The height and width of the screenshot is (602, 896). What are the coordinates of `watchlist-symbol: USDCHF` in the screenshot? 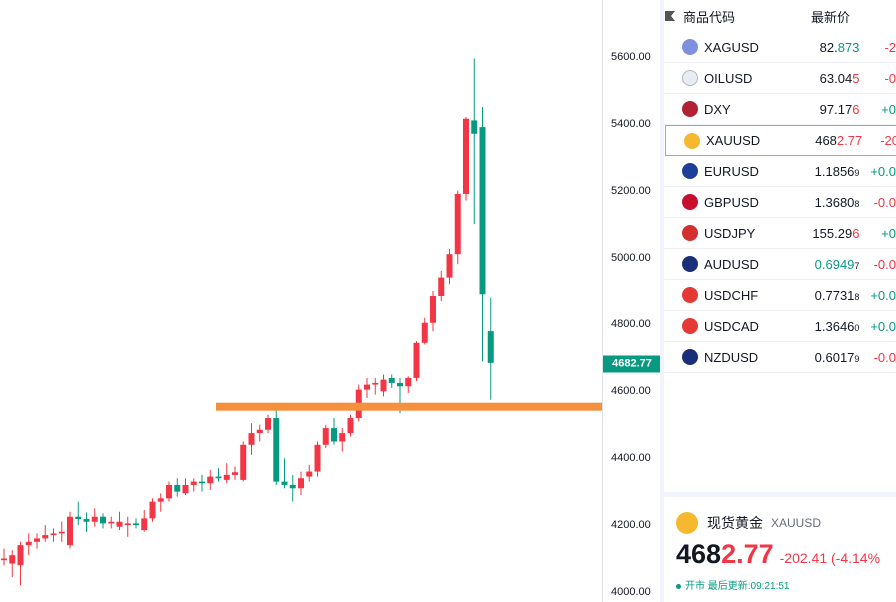 It's located at (731, 295).